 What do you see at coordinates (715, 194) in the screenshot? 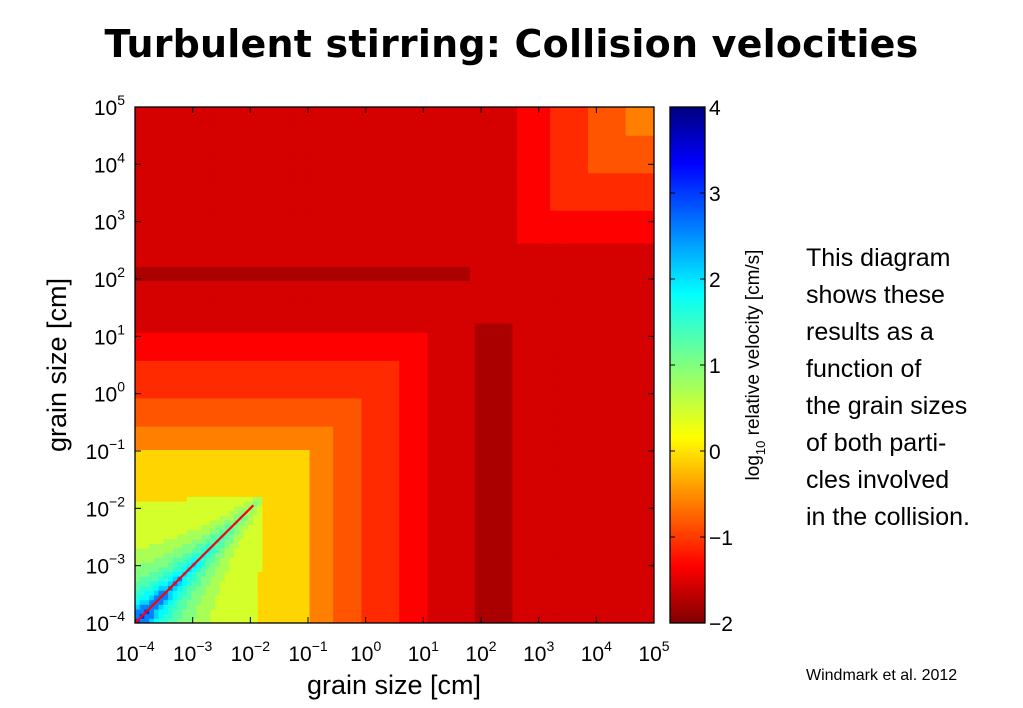
I see `colorbar-tick-label: 3` at bounding box center [715, 194].